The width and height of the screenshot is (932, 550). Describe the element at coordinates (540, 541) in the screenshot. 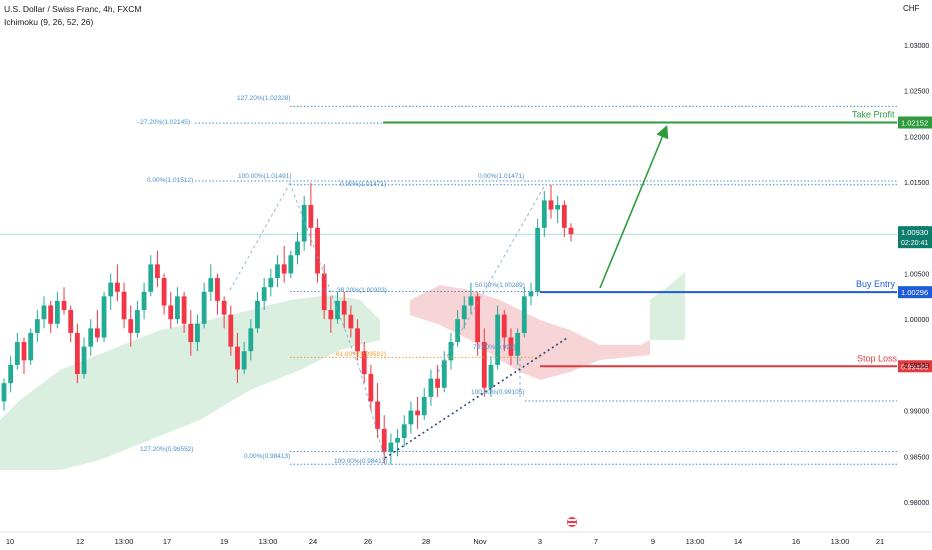

I see `x-axis-tick: 3` at that location.